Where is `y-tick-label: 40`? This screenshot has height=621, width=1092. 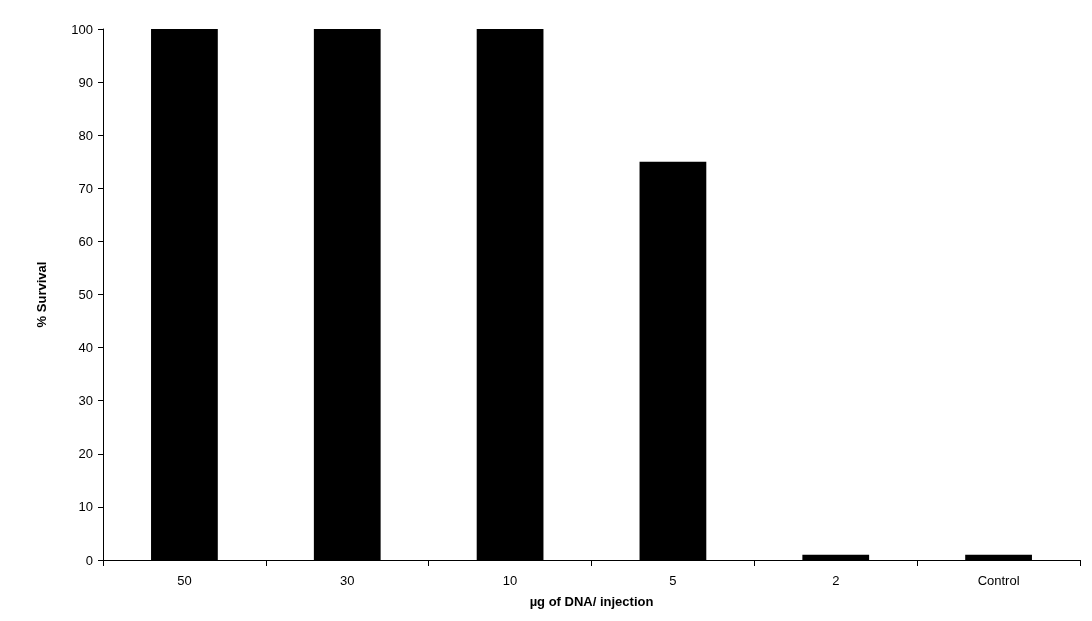
y-tick-label: 40 is located at coordinates (85, 348).